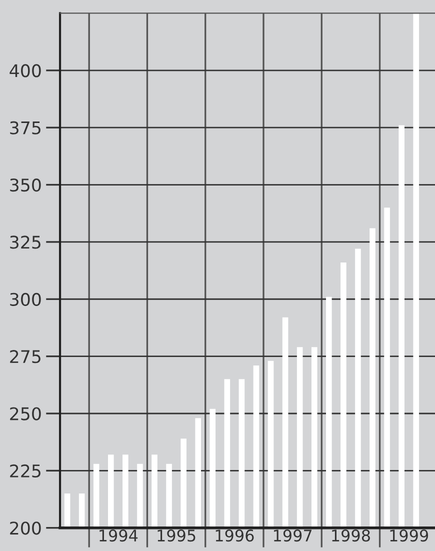 This screenshot has height=551, width=435. What do you see at coordinates (25, 71) in the screenshot?
I see `y-tick-label: 400` at bounding box center [25, 71].